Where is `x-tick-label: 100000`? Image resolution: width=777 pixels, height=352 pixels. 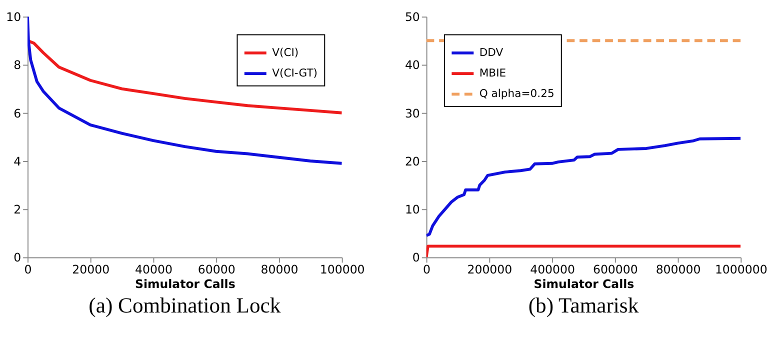
x-tick-label: 100000 is located at coordinates (342, 269).